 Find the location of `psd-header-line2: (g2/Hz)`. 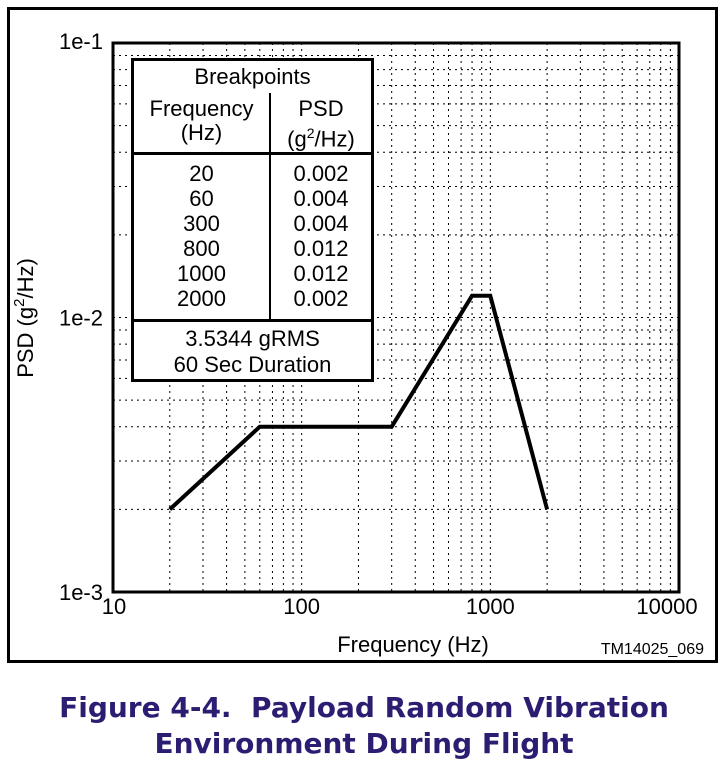

psd-header-line2: (g2/Hz) is located at coordinates (321, 138).